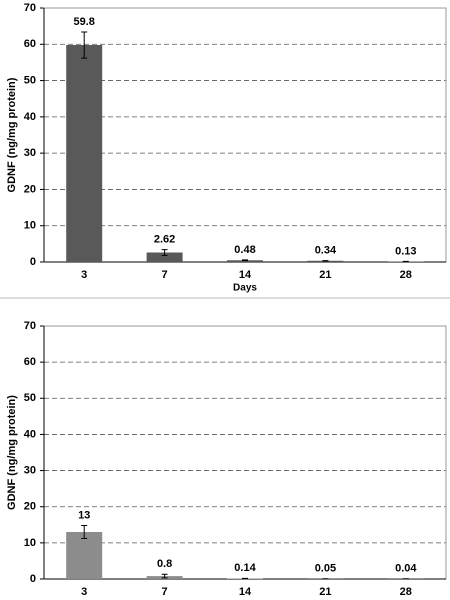  I want to click on data-label: 59.8, so click(83, 22).